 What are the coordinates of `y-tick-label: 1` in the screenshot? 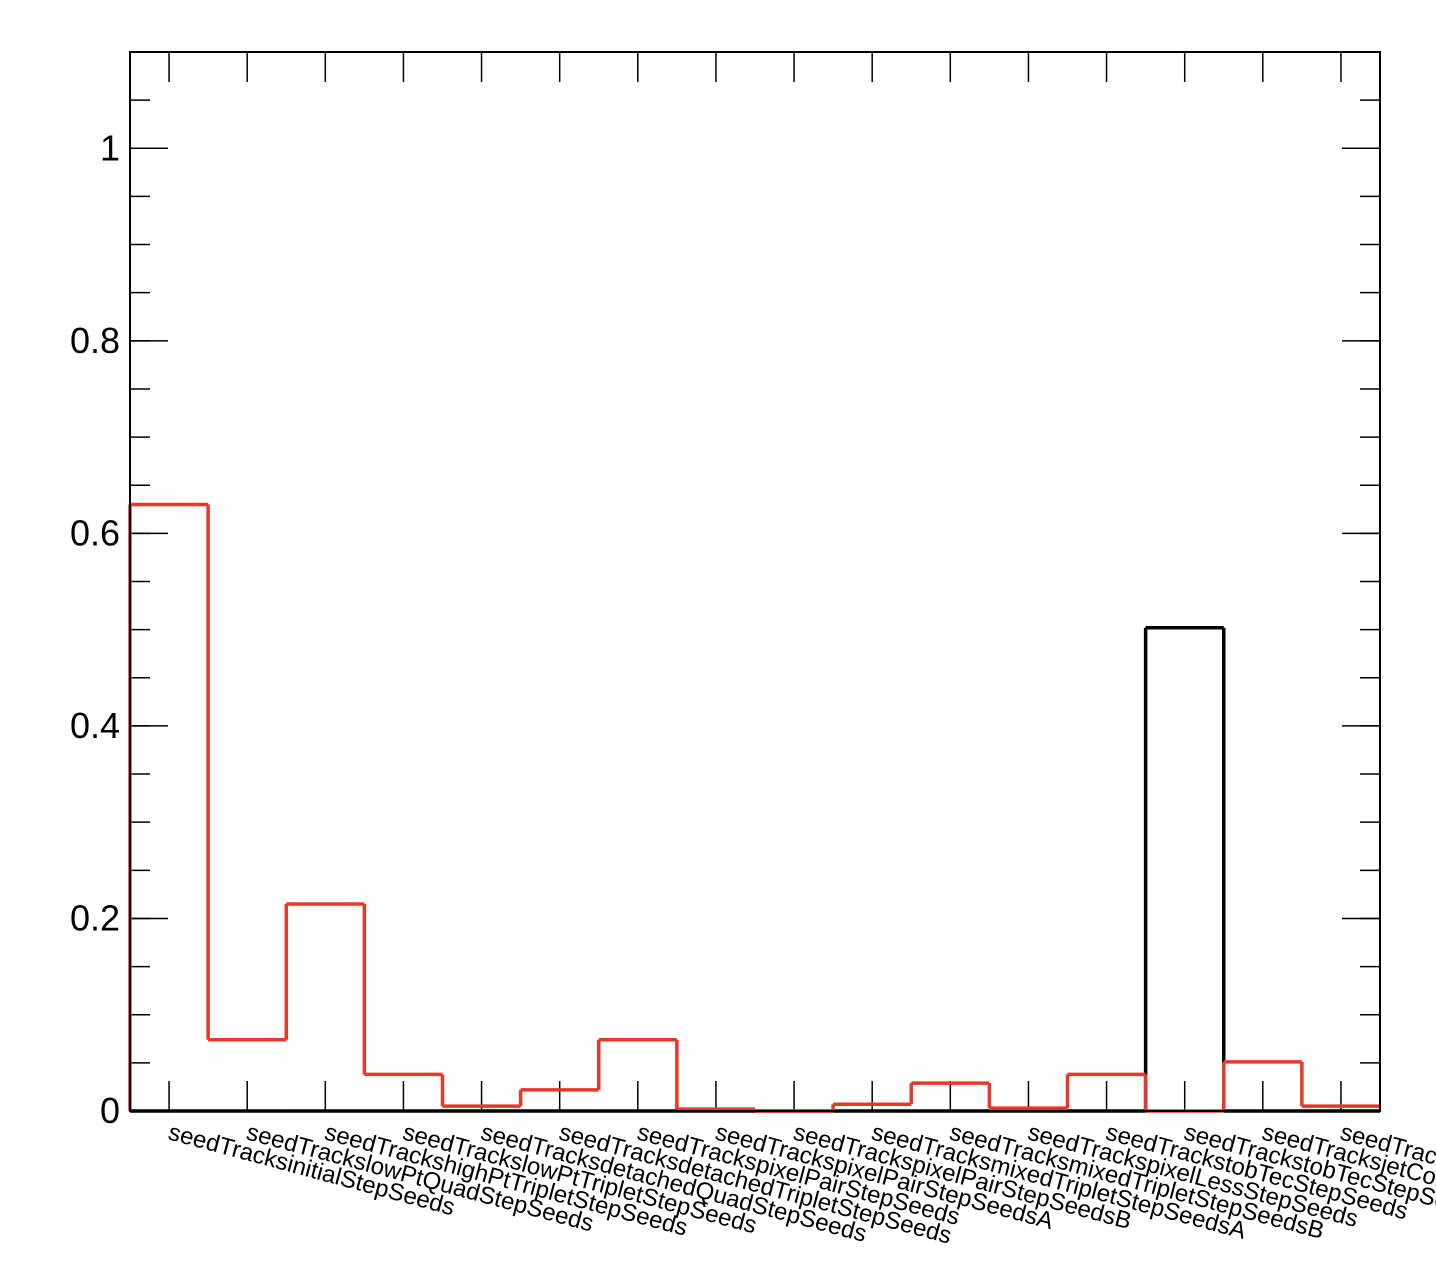 It's located at (110, 147).